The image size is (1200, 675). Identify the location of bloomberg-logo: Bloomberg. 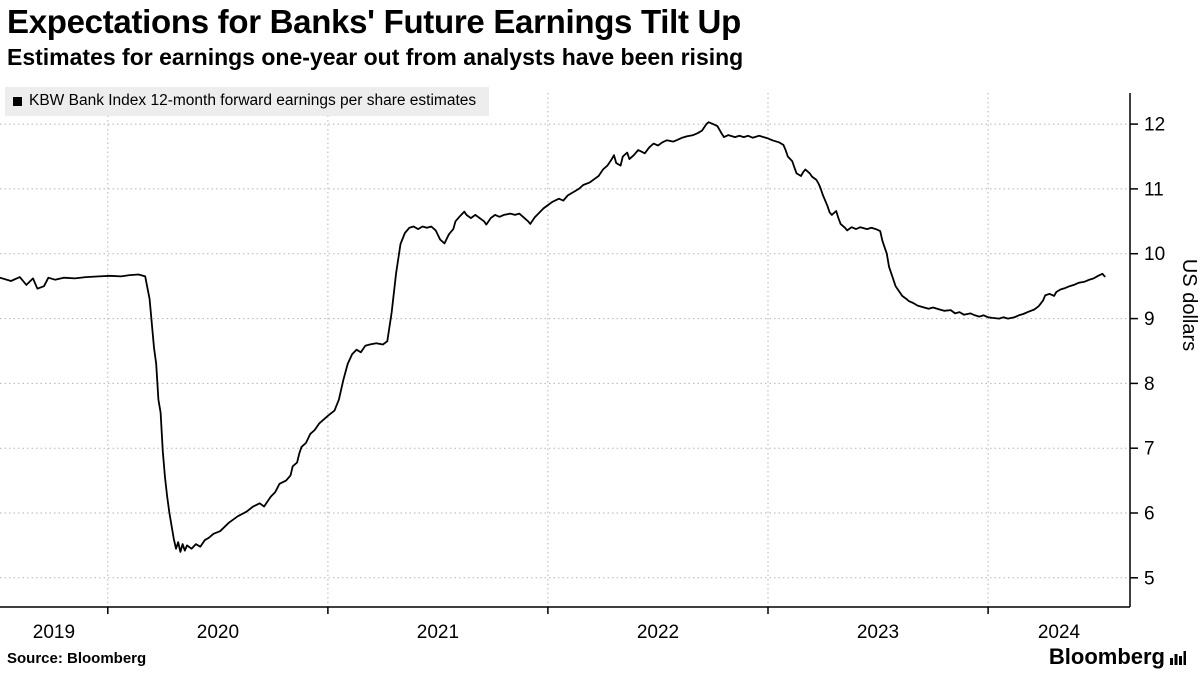
(1117, 657).